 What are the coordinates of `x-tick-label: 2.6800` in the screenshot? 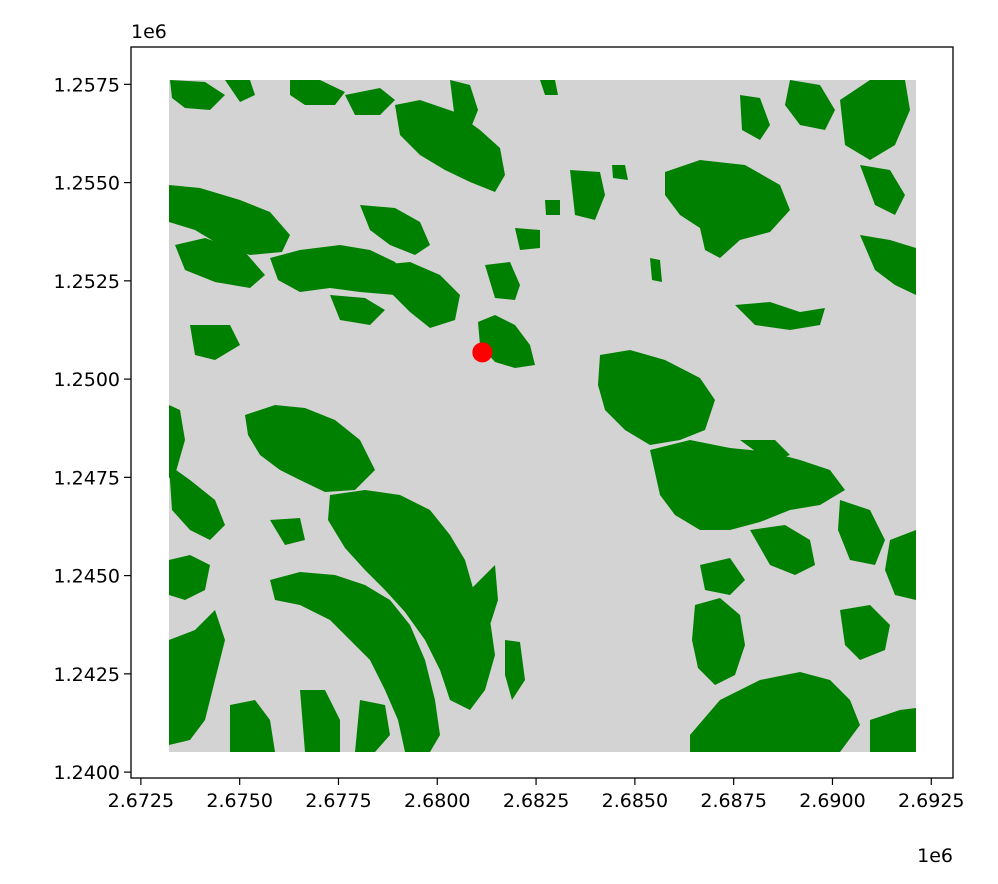 It's located at (437, 801).